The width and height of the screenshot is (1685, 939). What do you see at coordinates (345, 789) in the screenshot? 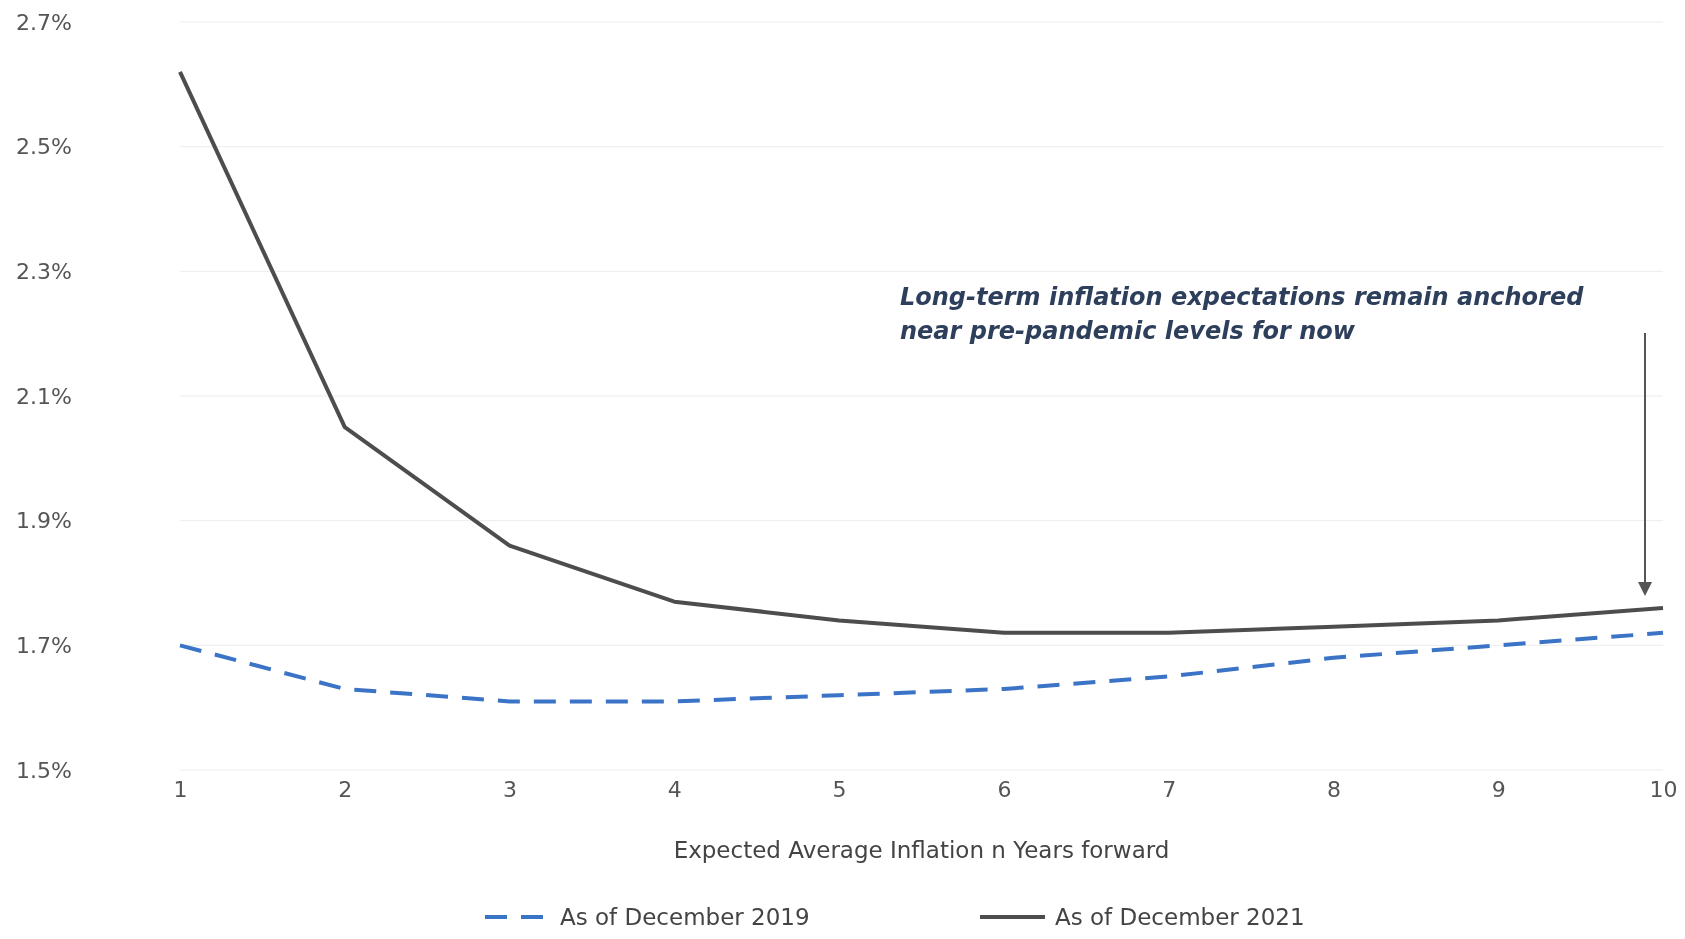
I see `x-tick-label: 2` at bounding box center [345, 789].